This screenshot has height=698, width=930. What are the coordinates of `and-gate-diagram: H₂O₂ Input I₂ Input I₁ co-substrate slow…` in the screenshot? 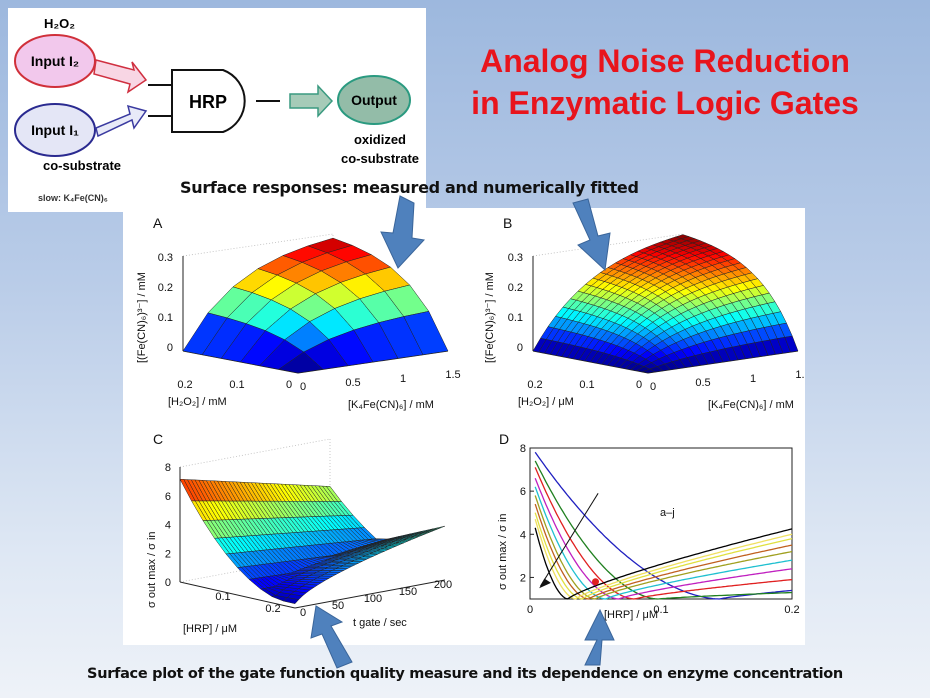 It's located at (217, 110).